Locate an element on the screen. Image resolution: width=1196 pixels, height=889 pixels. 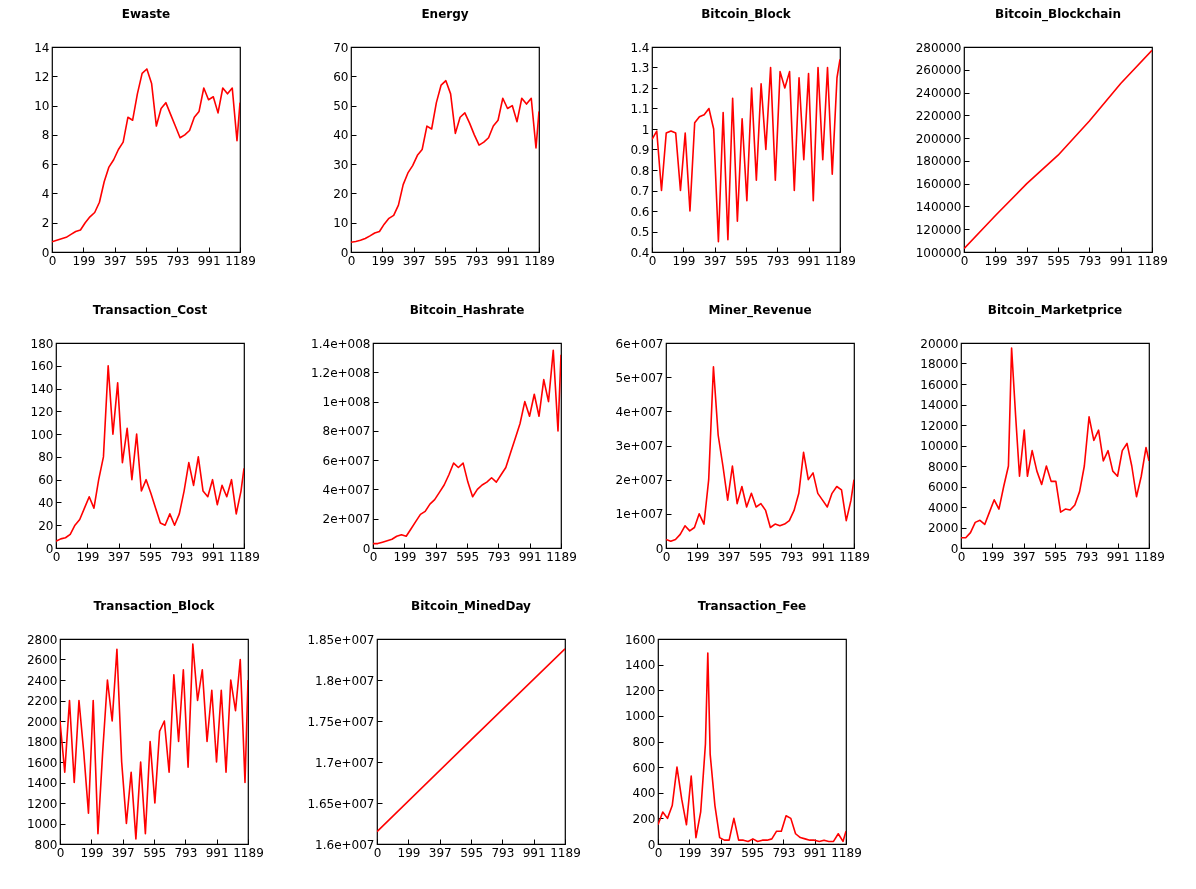
y-tick-label: 1.4e+008 is located at coordinates (341, 343).